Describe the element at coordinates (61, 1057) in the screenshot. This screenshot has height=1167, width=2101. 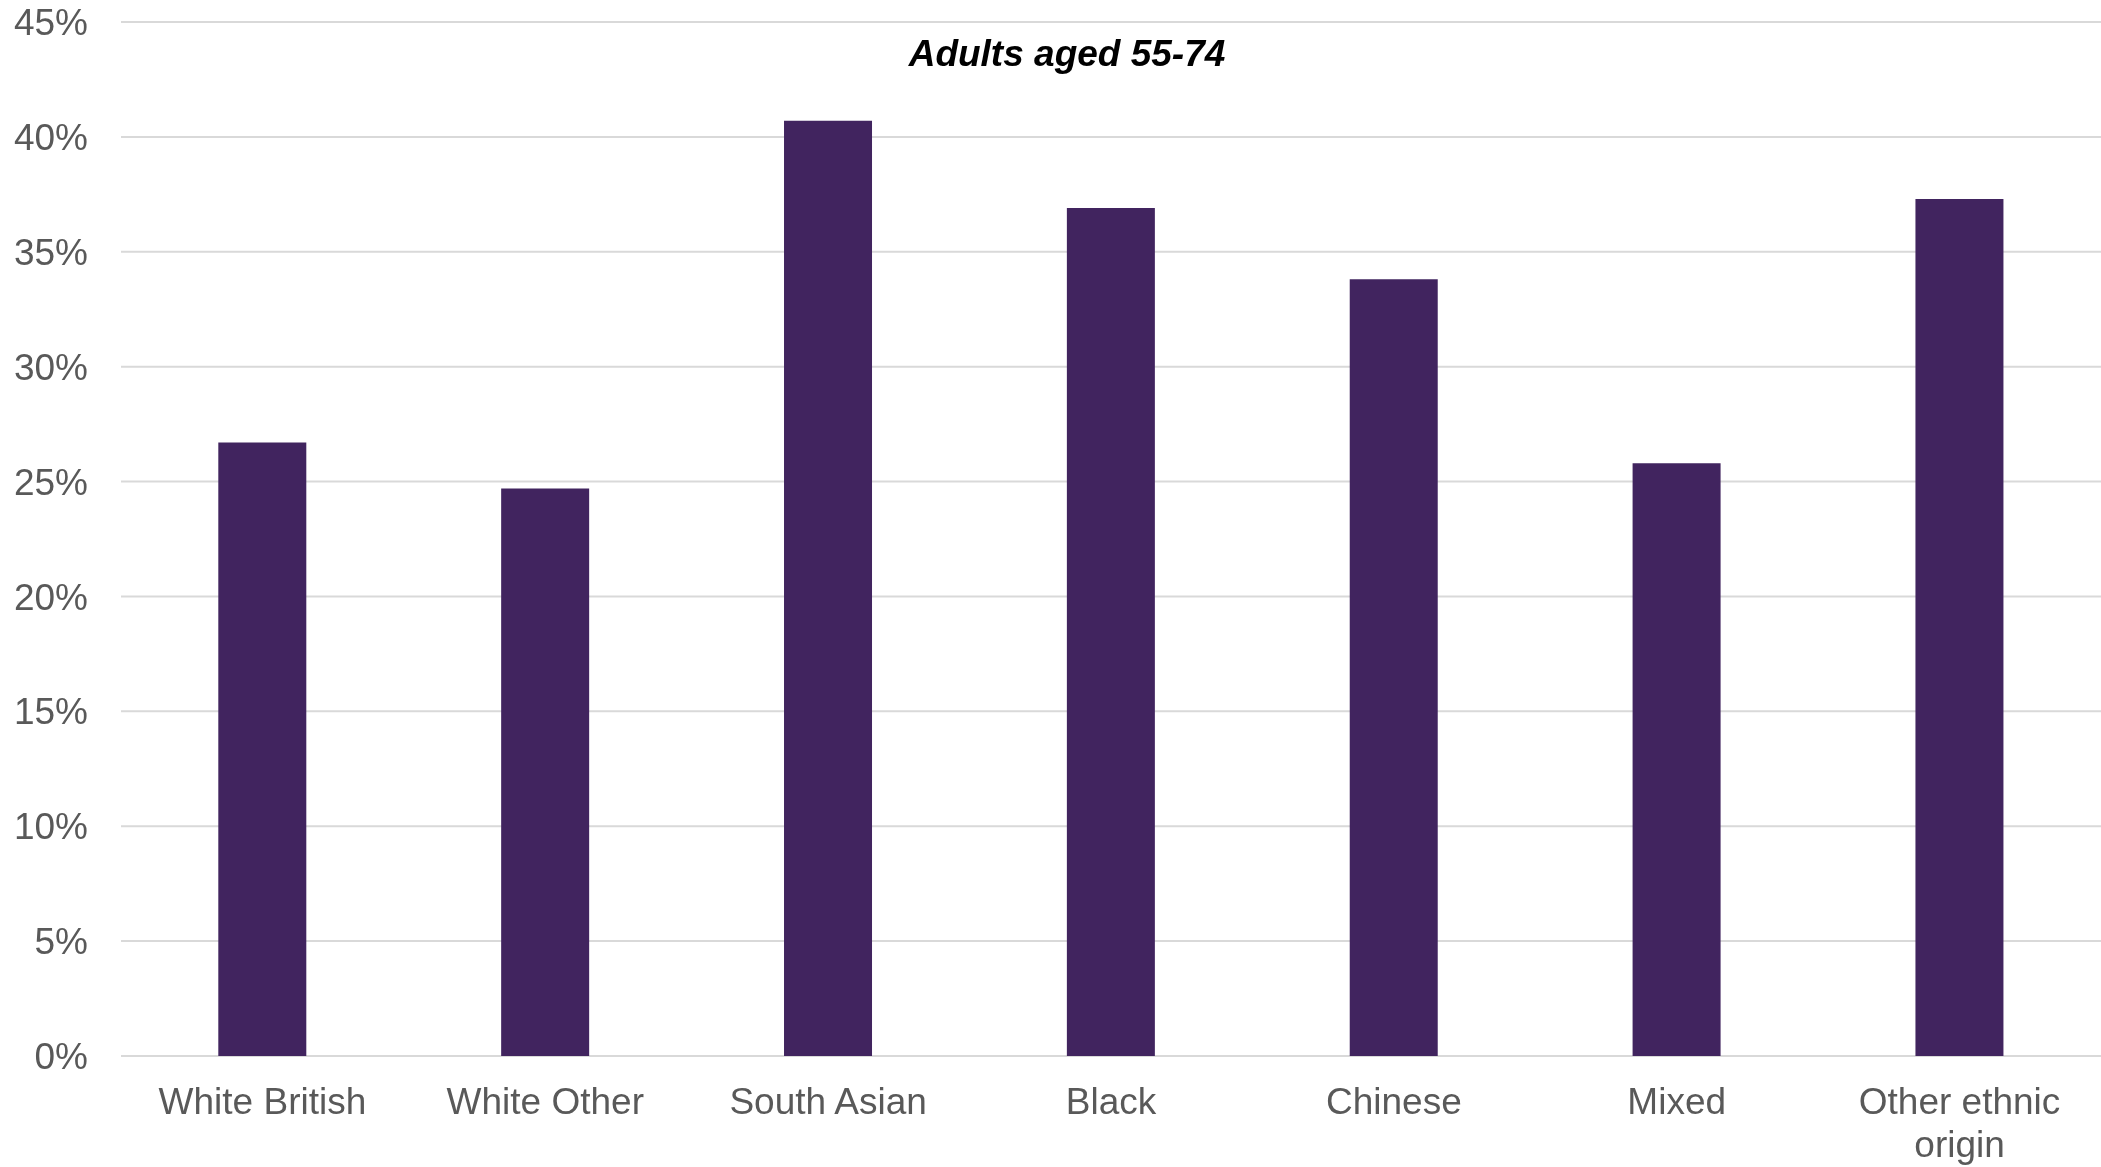
I see `y-tick-label: 0%` at that location.